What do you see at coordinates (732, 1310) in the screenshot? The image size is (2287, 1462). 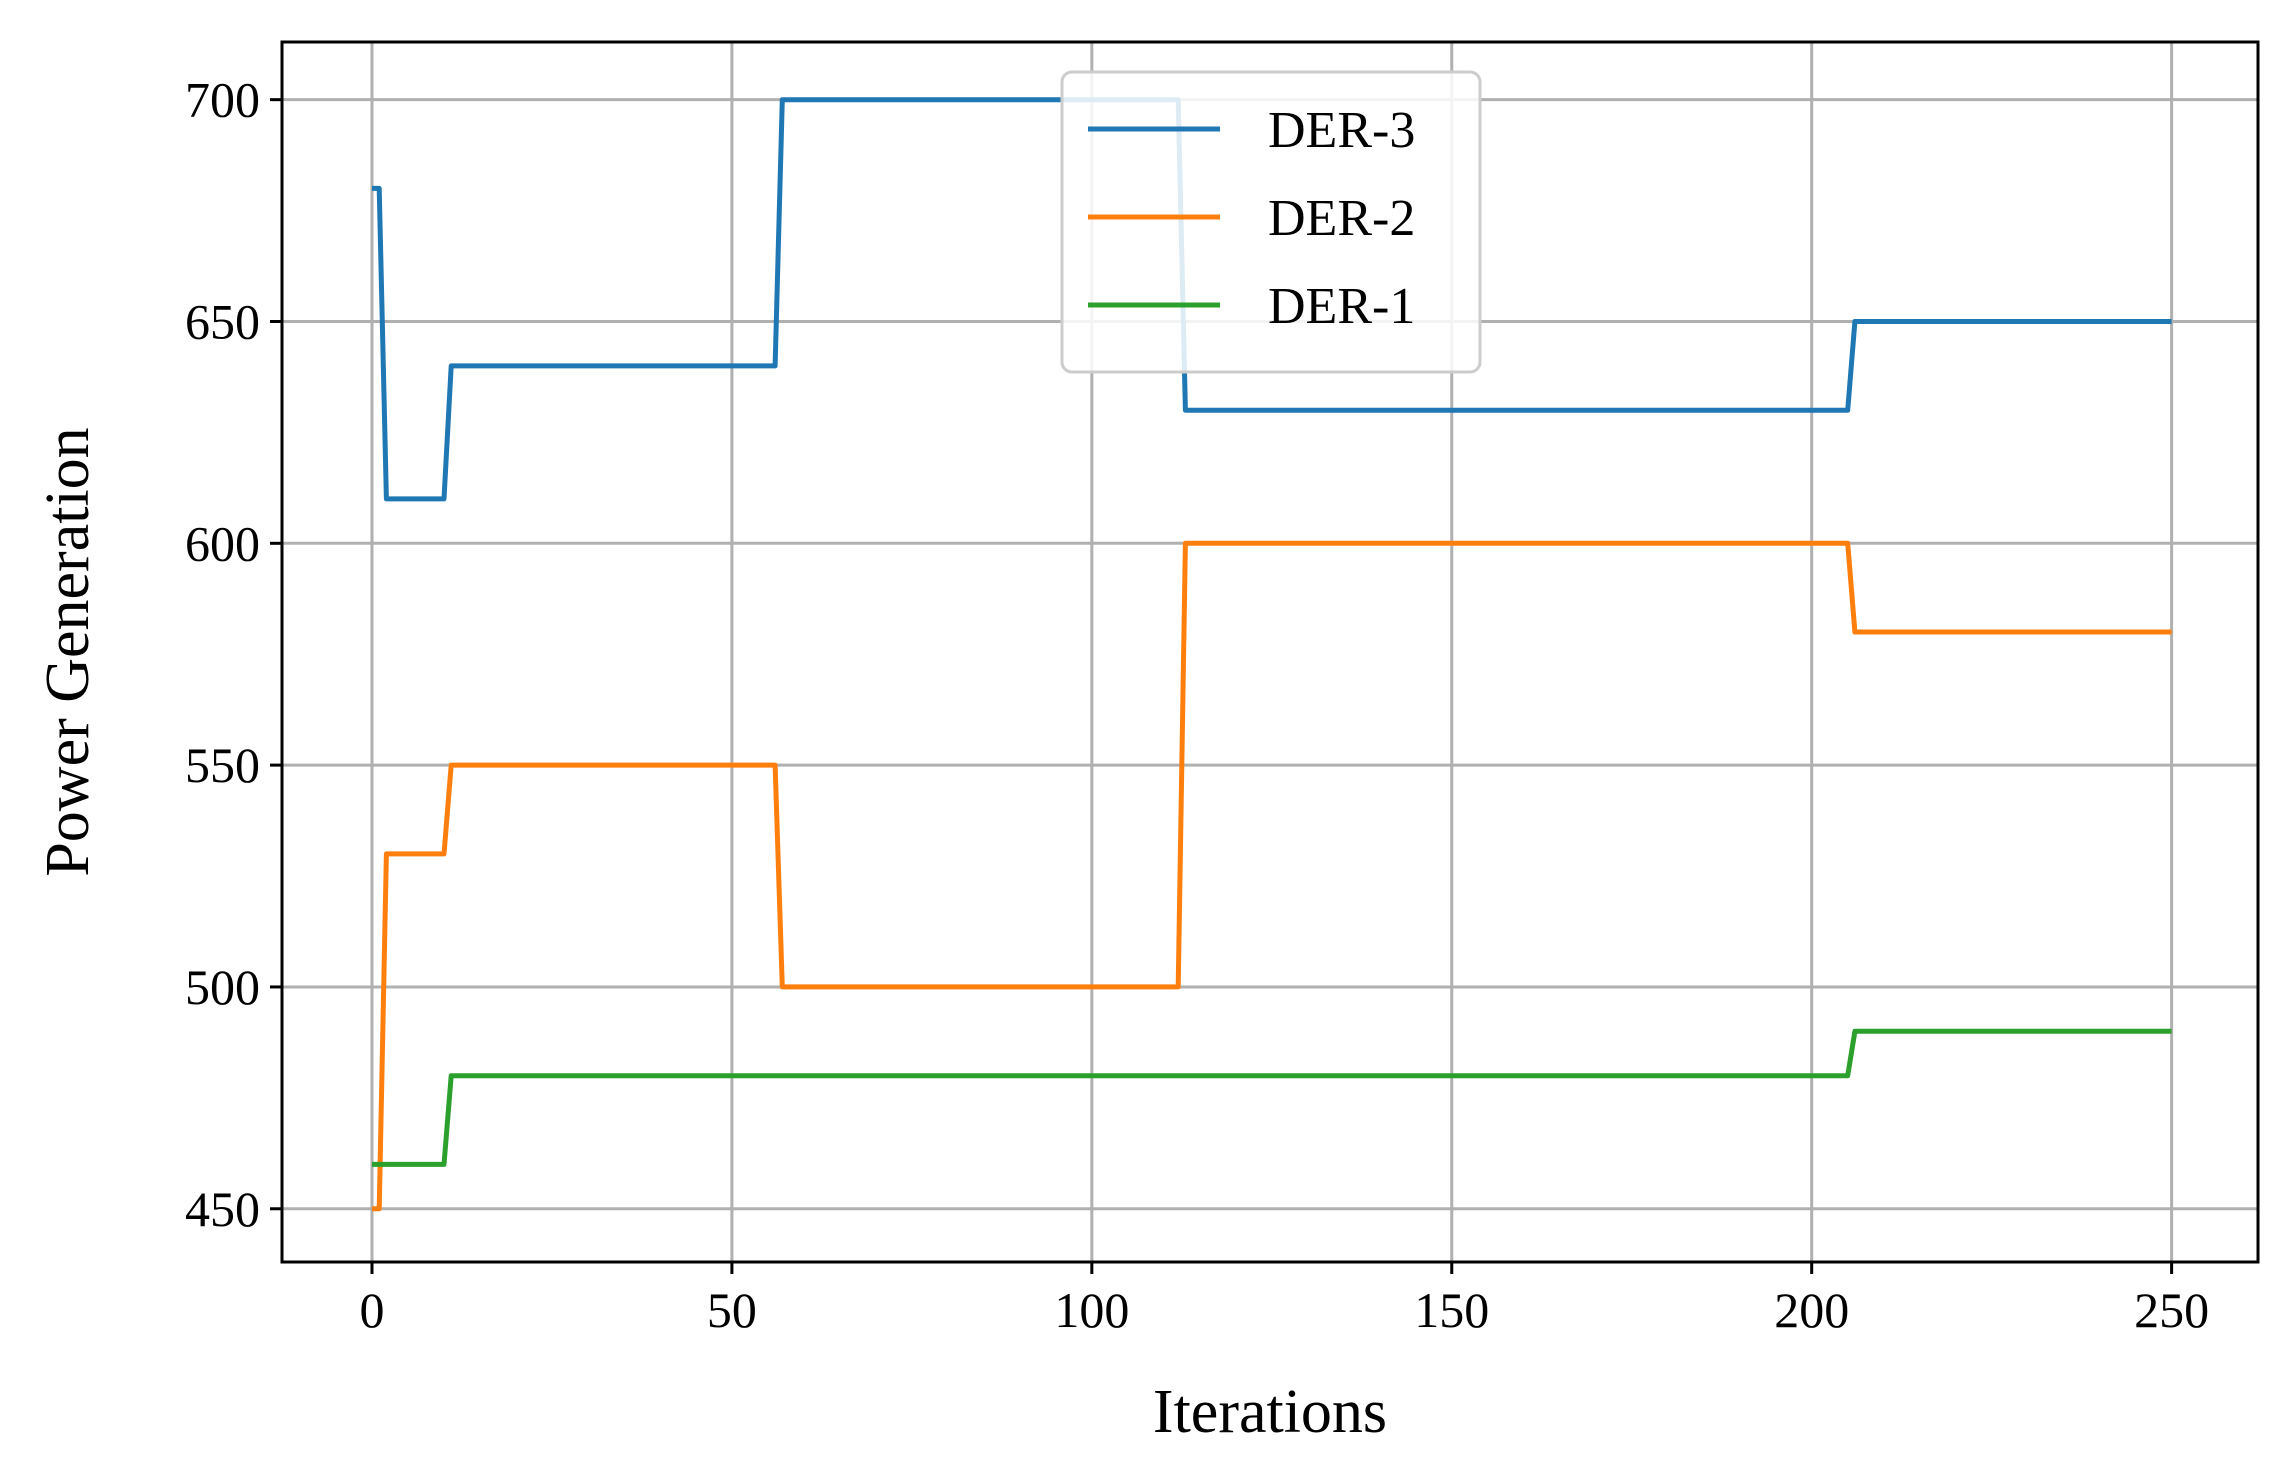 I see `x-tick-label: 50` at bounding box center [732, 1310].